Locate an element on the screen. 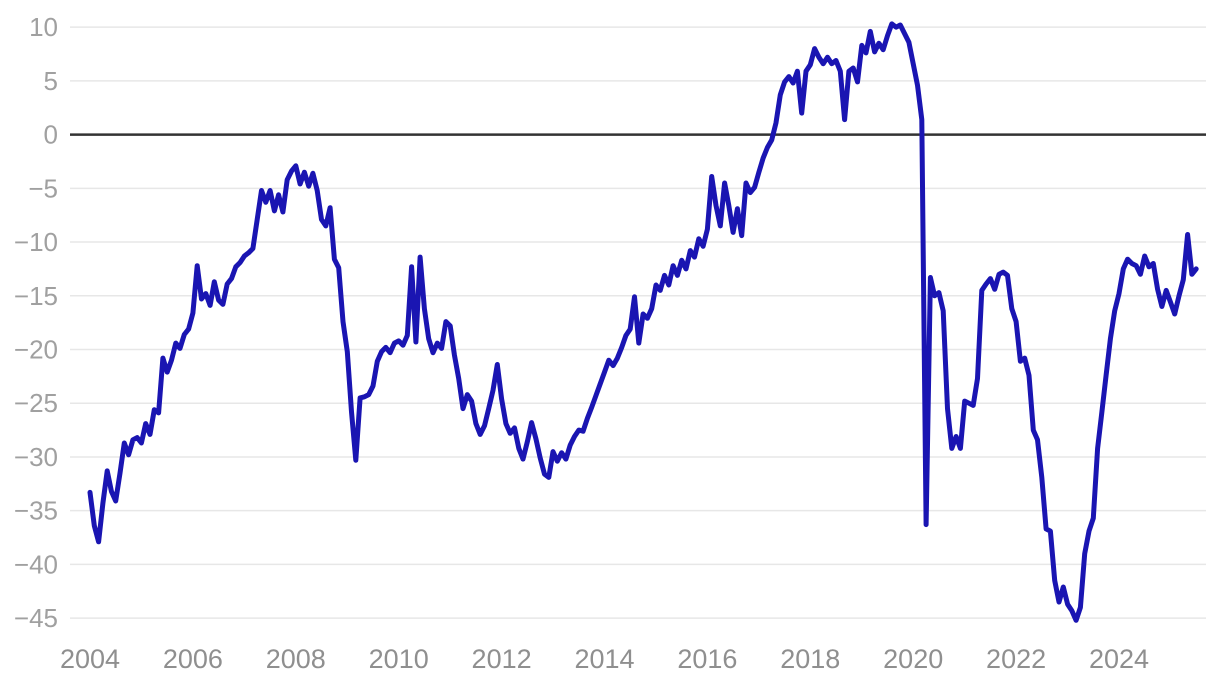 This screenshot has width=1220, height=682. x-axis-tick-label: 2012 is located at coordinates (502, 659).